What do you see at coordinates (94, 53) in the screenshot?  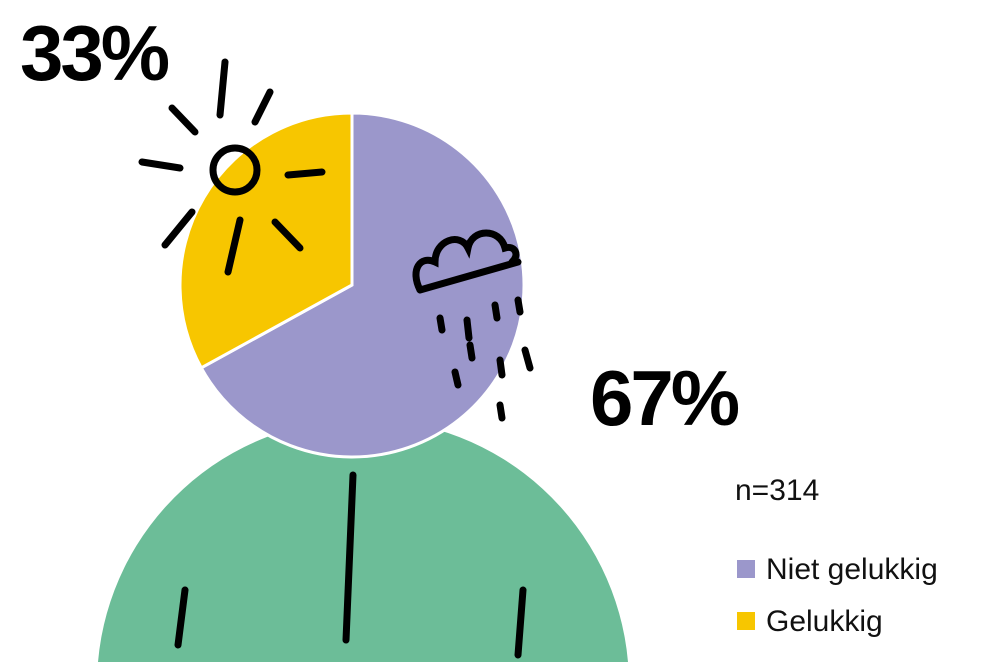 I see `value-label: 33%` at bounding box center [94, 53].